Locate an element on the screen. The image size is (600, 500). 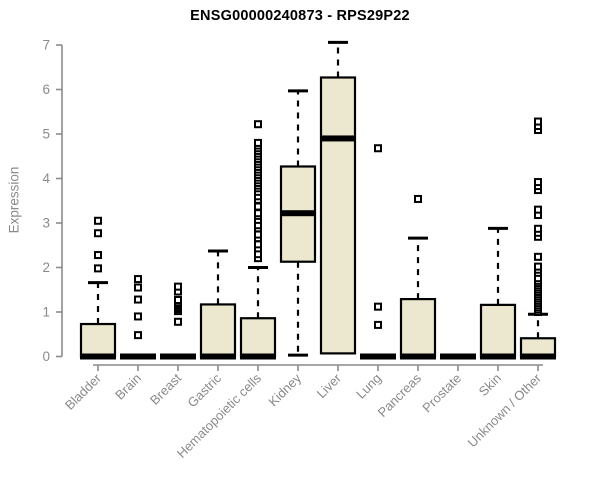
x-tick-label: Prostate is located at coordinates (441, 393).